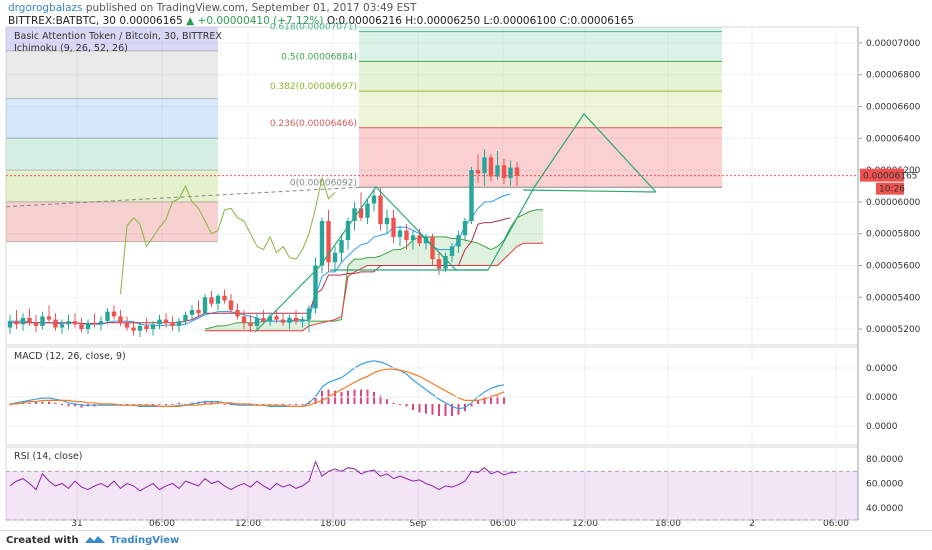 This screenshot has height=550, width=932. Describe the element at coordinates (432, 495) in the screenshot. I see `rsi-band` at that location.